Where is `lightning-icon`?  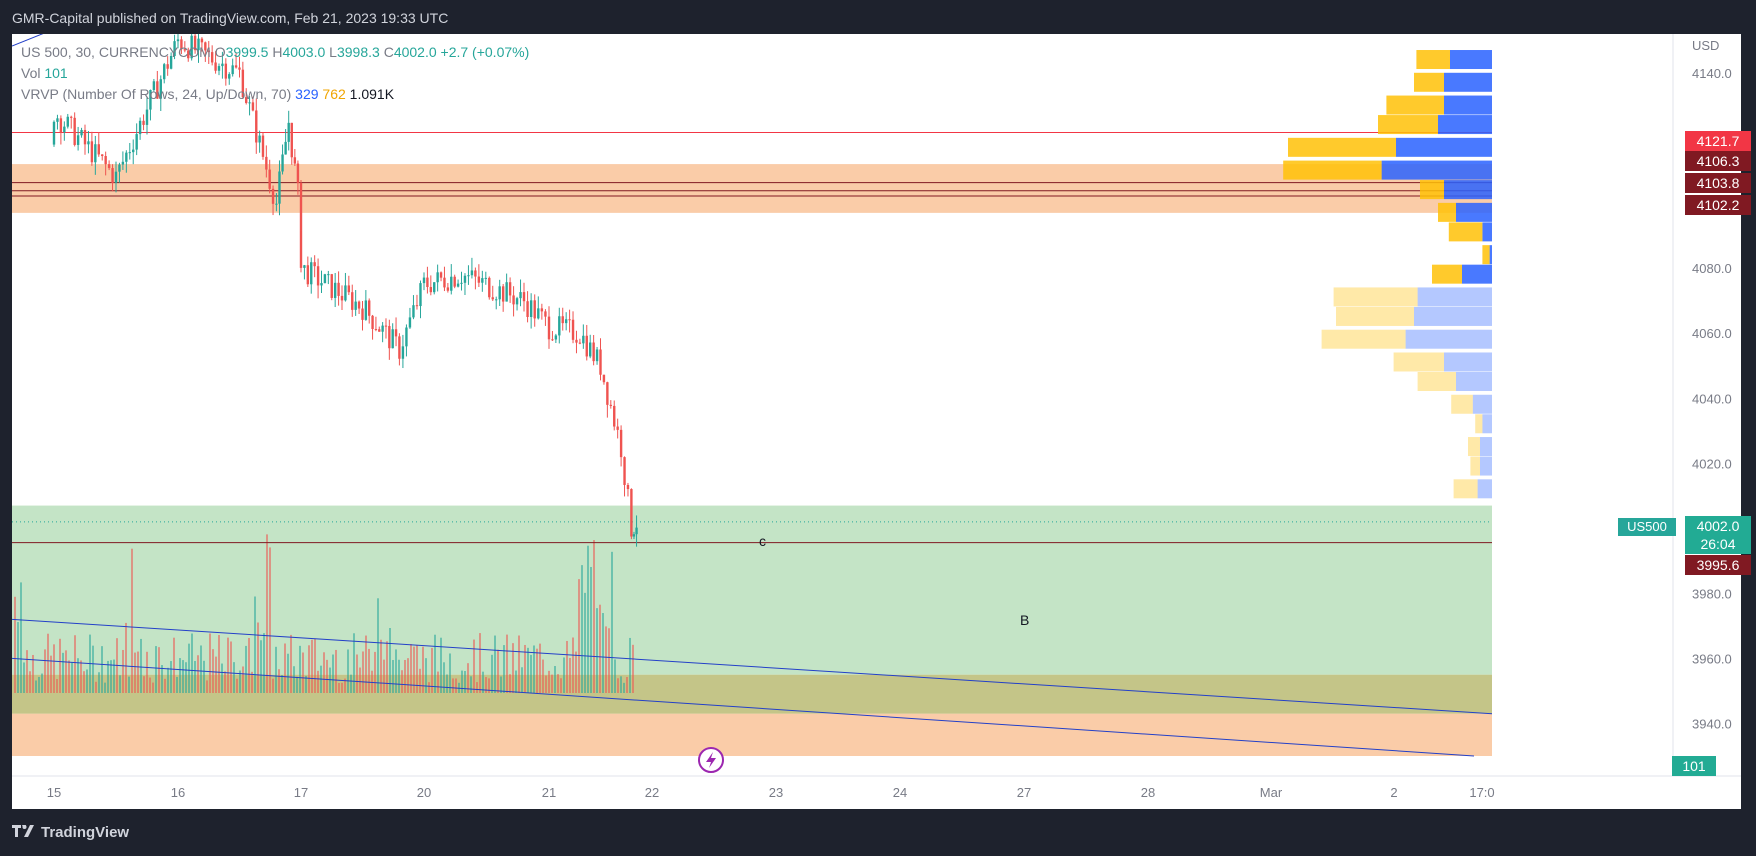
lightning-icon is located at coordinates (711, 760).